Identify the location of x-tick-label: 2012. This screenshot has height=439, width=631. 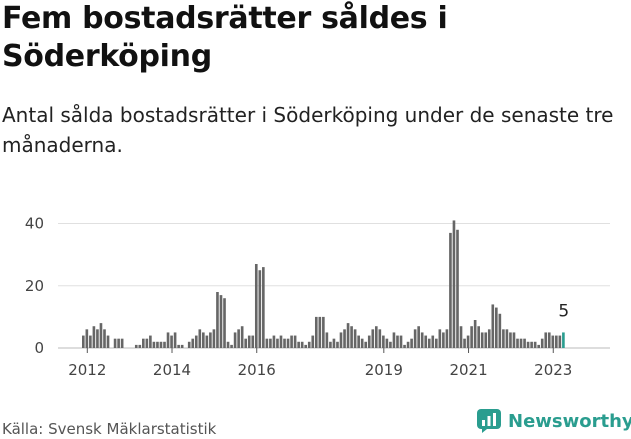
(87, 370).